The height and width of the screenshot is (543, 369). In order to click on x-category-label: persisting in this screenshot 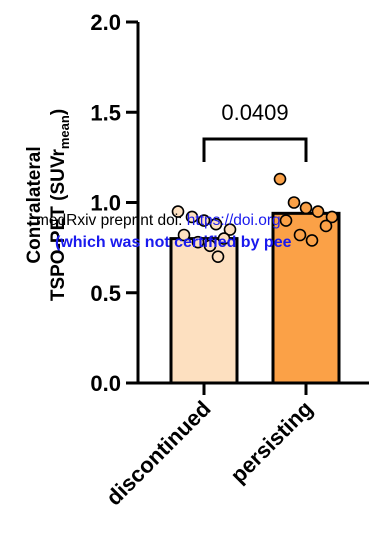, I will do `click(272, 442)`.